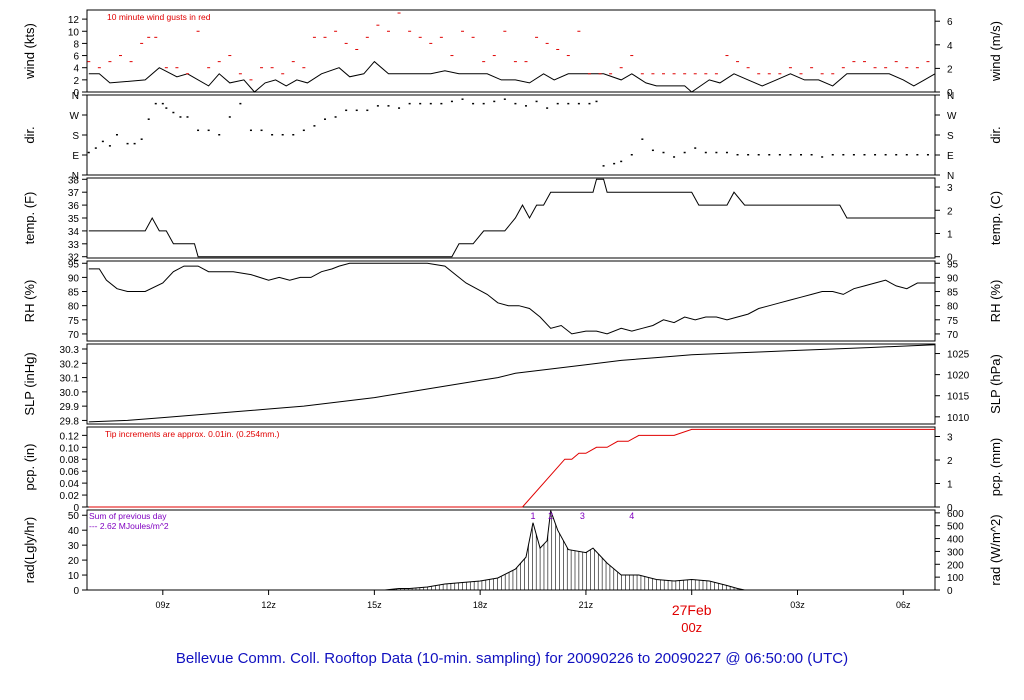 This screenshot has height=700, width=1024. What do you see at coordinates (74, 335) in the screenshot?
I see `ytick-label-rh: 70` at bounding box center [74, 335].